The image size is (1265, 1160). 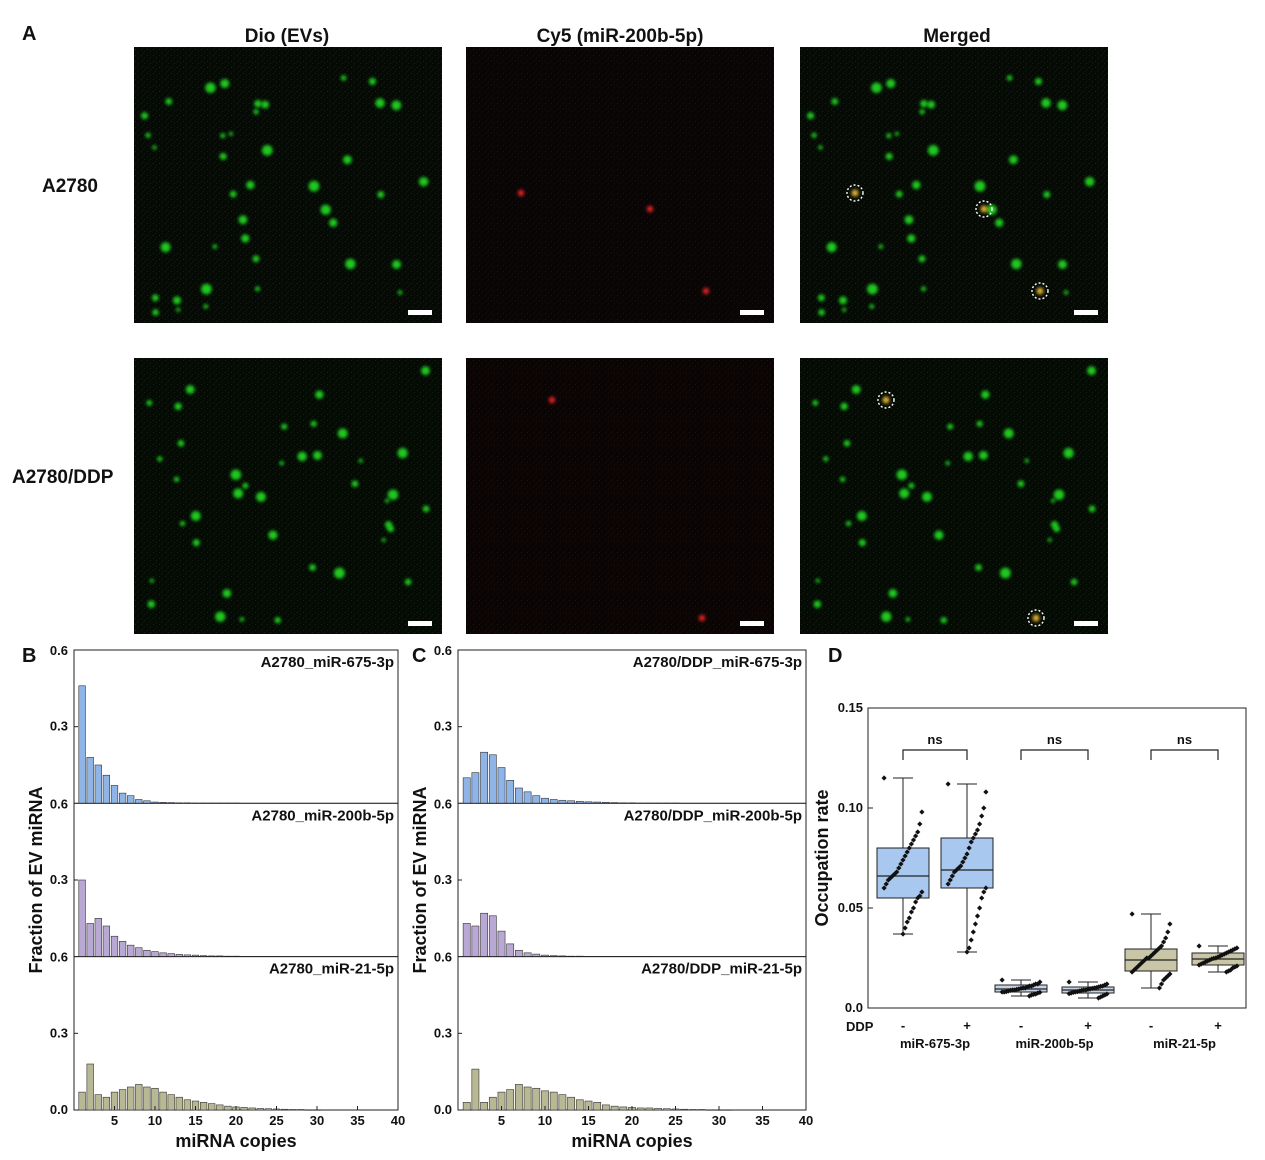 What do you see at coordinates (59, 1109) in the screenshot?
I see `y-tick-label: 0.0` at bounding box center [59, 1109].